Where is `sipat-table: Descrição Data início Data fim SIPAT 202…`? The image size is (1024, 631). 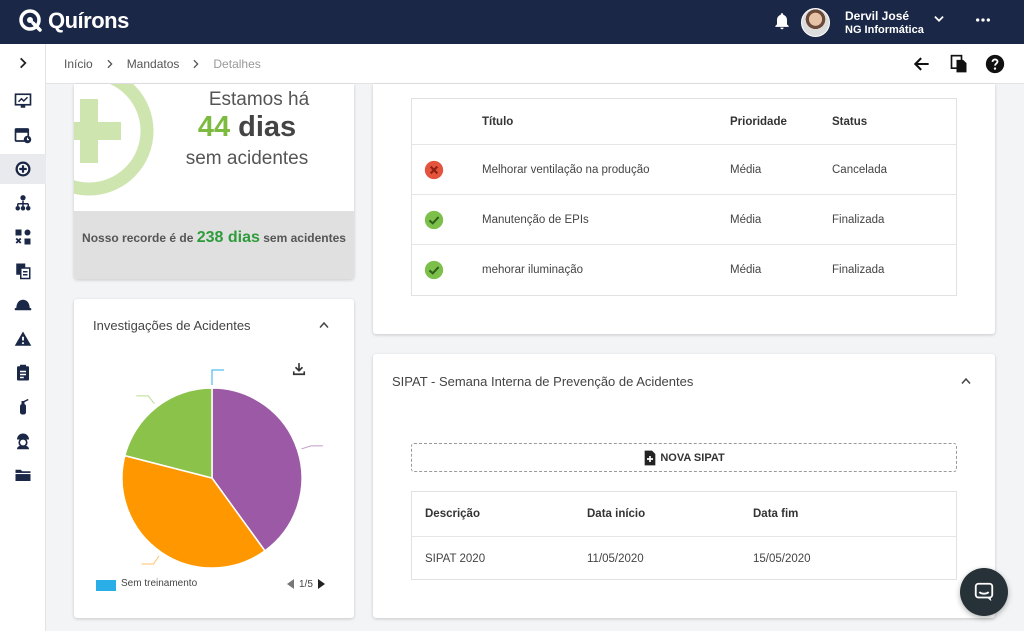
sipat-table: Descrição Data início Data fim SIPAT 202… is located at coordinates (684, 535).